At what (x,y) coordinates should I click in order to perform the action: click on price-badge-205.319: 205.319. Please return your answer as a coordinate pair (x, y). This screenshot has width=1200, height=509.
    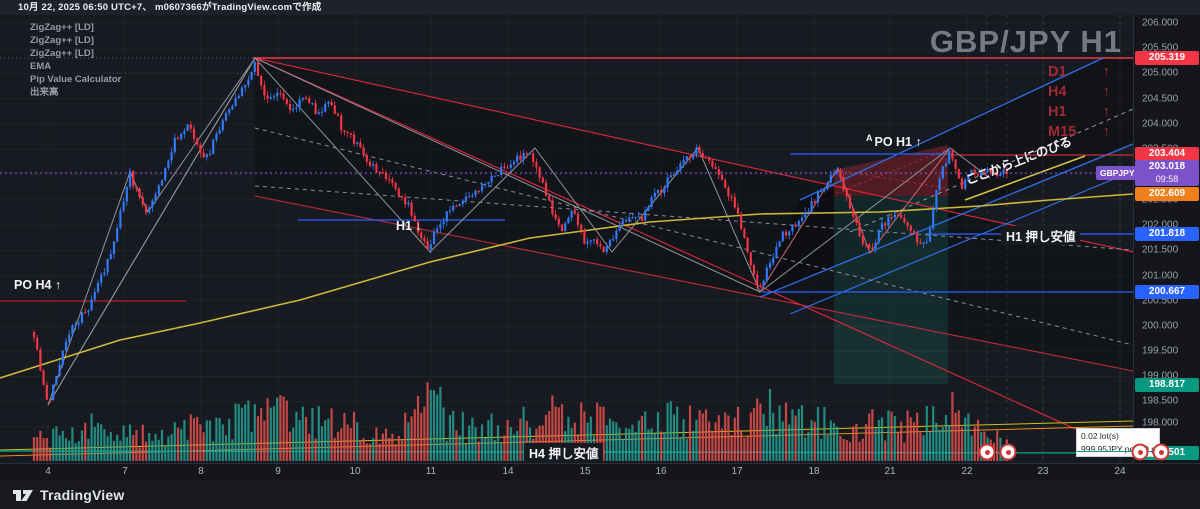
    Looking at the image, I should click on (1167, 58).